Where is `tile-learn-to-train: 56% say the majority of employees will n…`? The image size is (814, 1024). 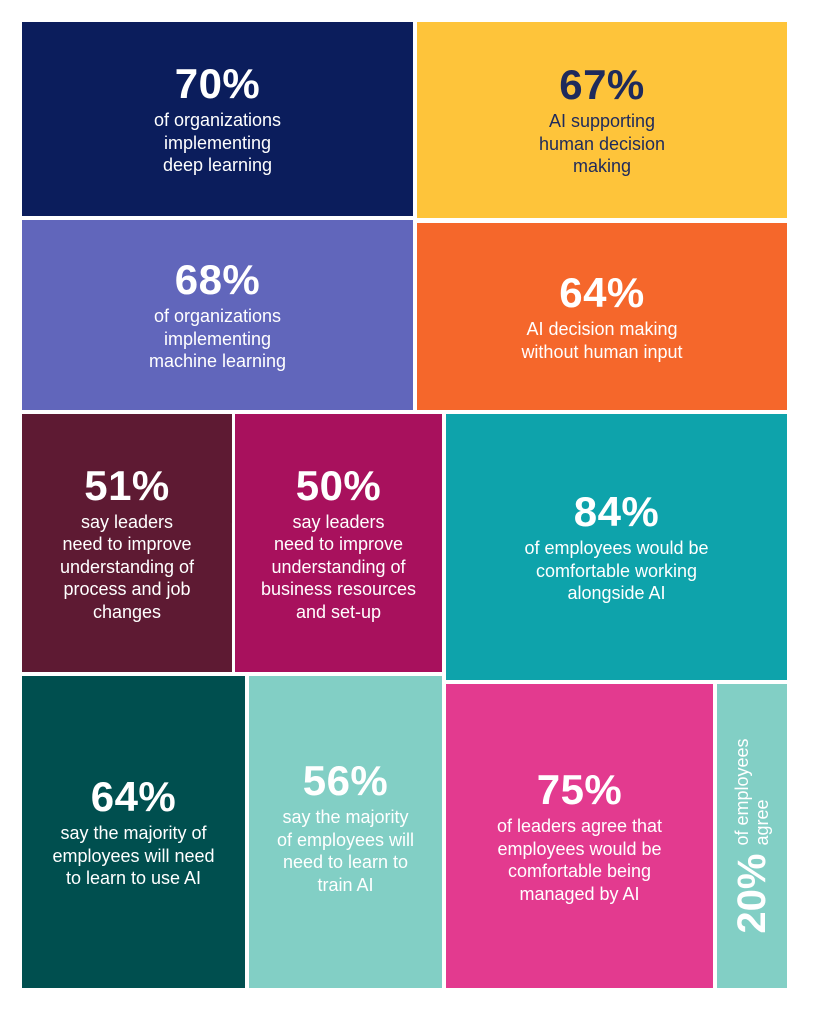 tile-learn-to-train: 56% say the majority of employees will n… is located at coordinates (345, 832).